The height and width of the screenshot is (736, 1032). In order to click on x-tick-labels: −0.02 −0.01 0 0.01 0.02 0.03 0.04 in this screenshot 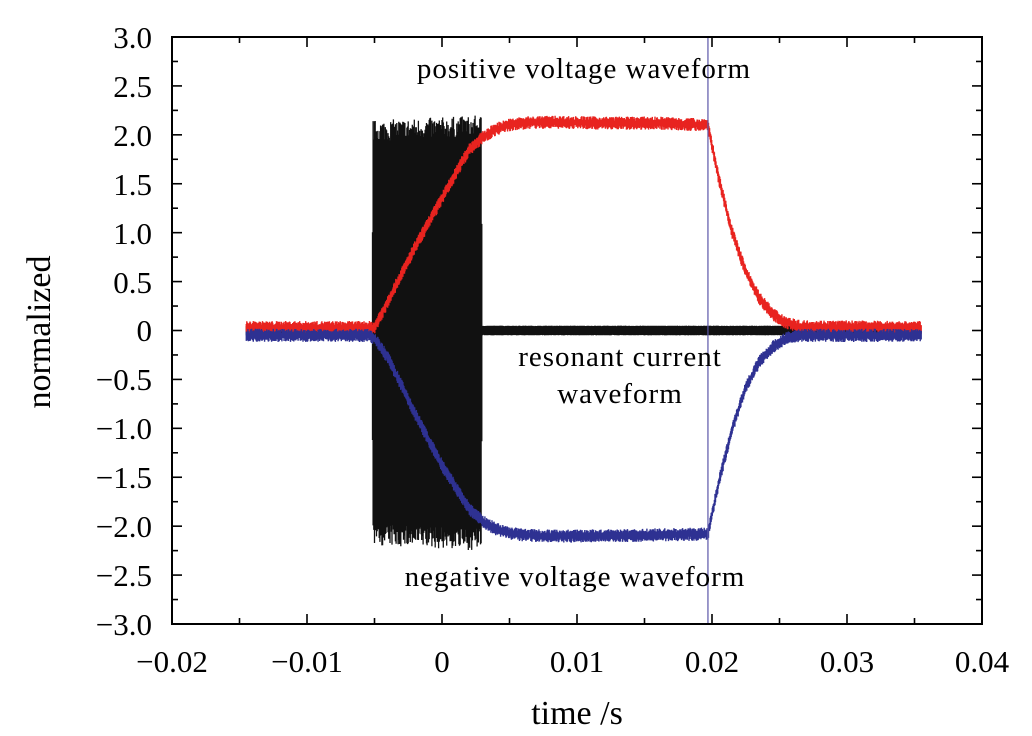, I will do `click(572, 661)`.